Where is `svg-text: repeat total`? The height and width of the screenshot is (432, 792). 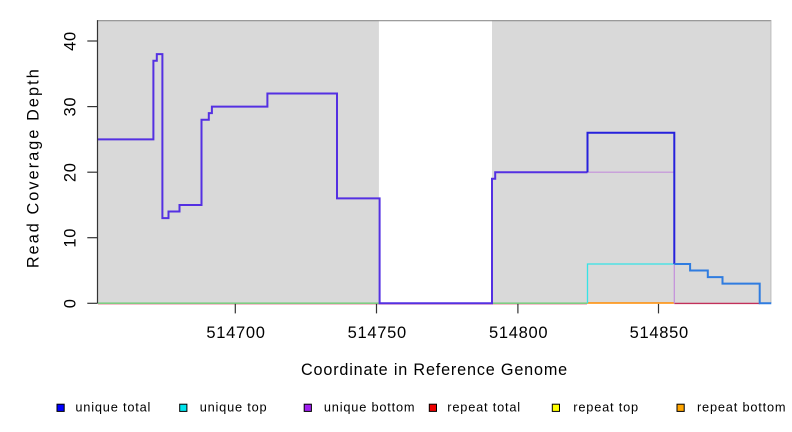 svg-text: repeat total is located at coordinates (484, 407).